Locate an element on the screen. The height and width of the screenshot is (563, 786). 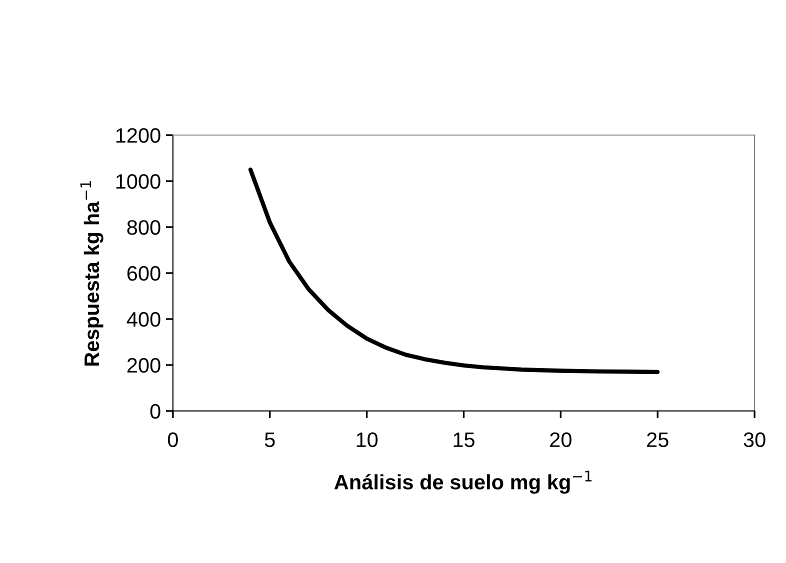
y-tick-label: 800 is located at coordinates (143, 227).